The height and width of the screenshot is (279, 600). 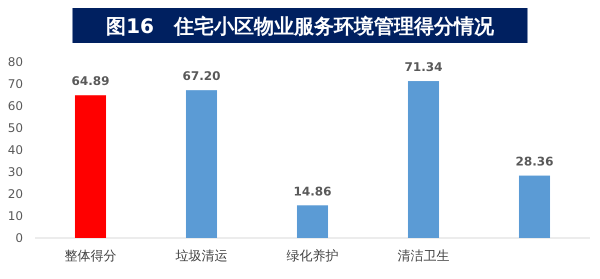 I want to click on y-tick-label: 80, so click(x=15, y=62).